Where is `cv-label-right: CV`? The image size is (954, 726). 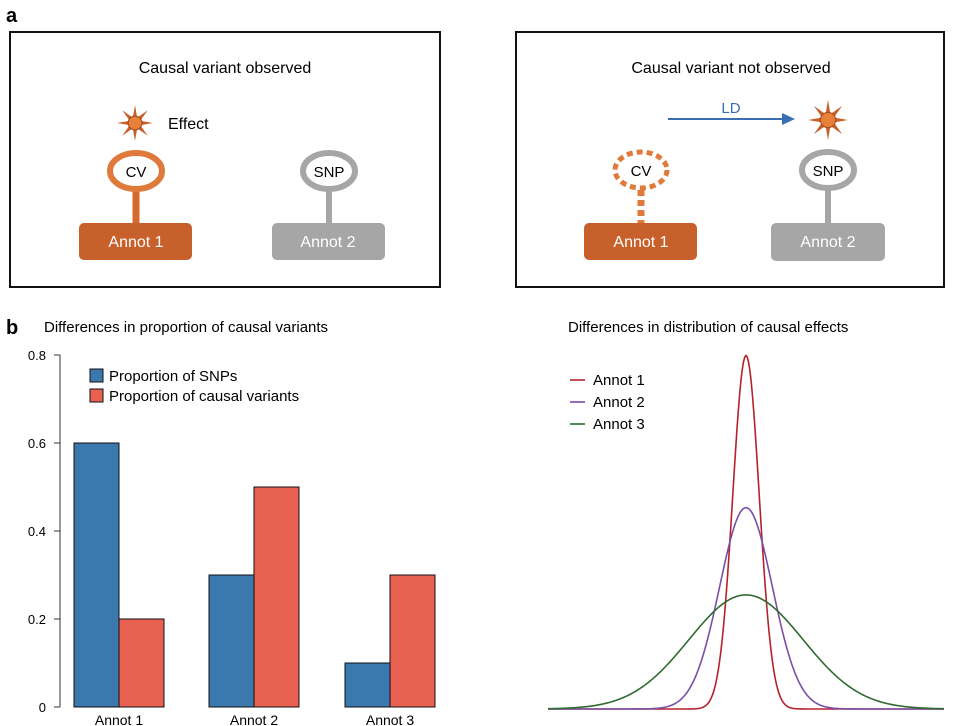
cv-label-right: CV is located at coordinates (641, 171).